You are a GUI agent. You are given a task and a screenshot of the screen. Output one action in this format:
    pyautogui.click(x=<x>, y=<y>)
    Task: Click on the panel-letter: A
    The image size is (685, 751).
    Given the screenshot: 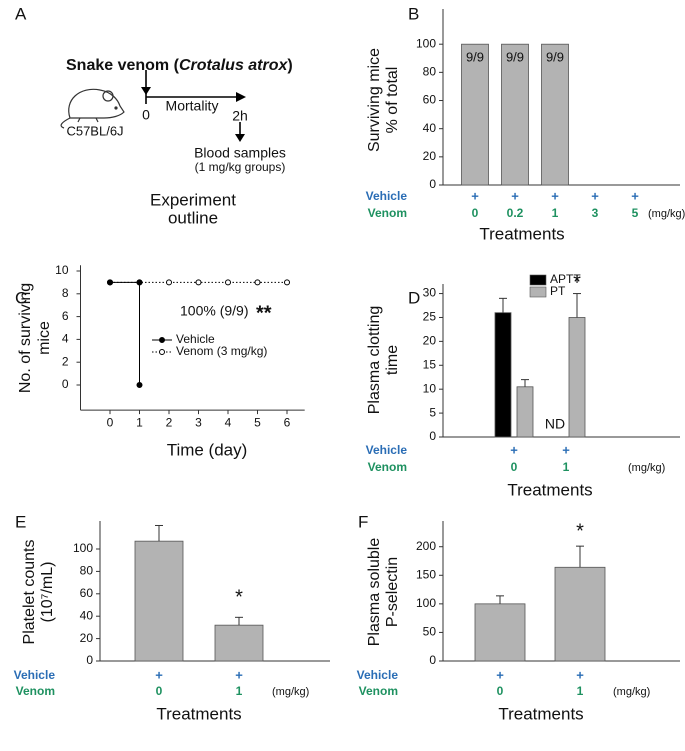 What is the action you would take?
    pyautogui.click(x=21, y=13)
    